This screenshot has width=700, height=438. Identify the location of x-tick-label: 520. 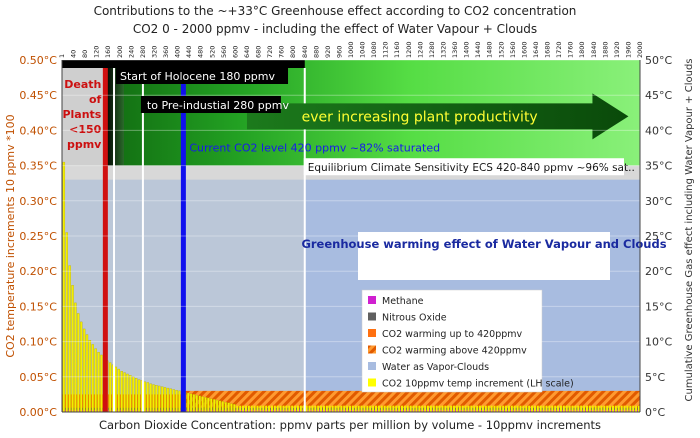
(212, 52).